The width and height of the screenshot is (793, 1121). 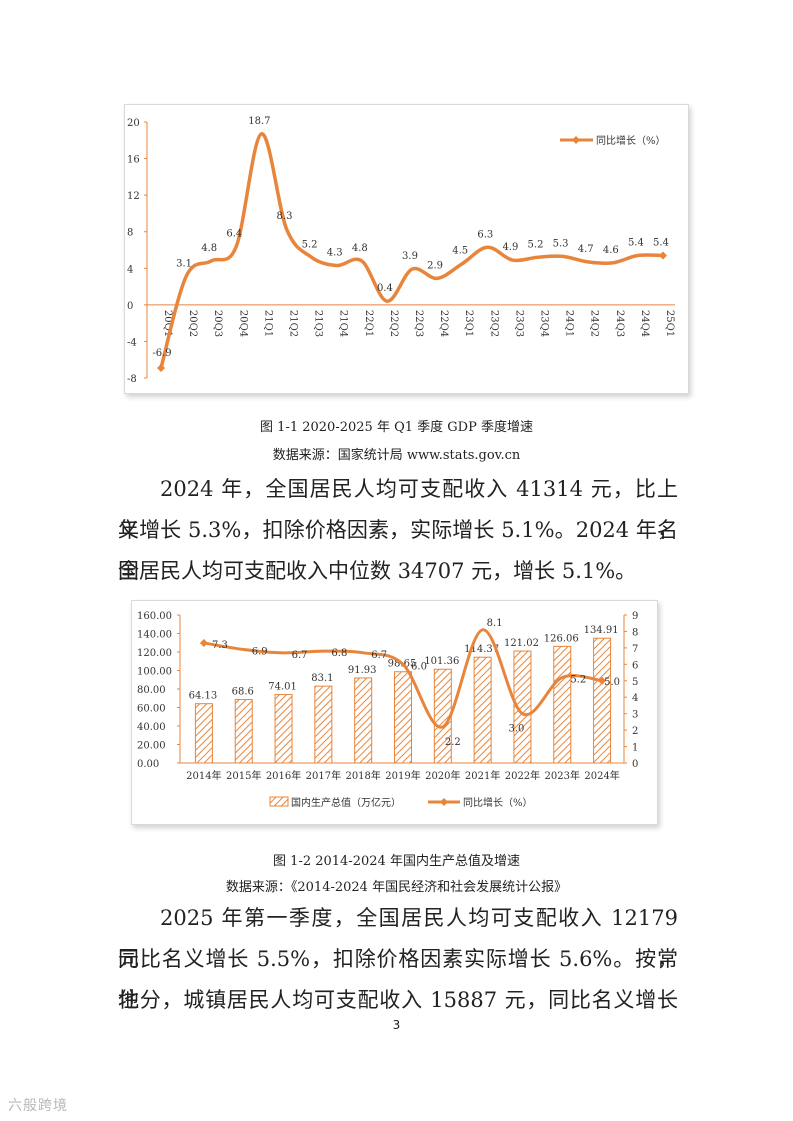 What do you see at coordinates (601, 775) in the screenshot?
I see `x-tick-label: 2024年` at bounding box center [601, 775].